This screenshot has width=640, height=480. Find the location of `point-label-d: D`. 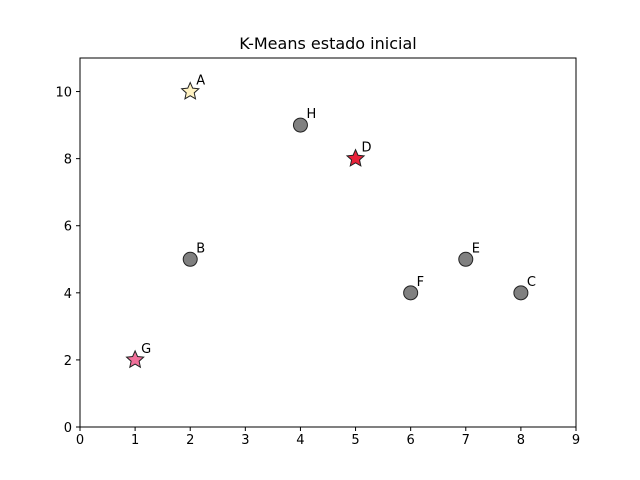

point-label-d: D is located at coordinates (367, 148).